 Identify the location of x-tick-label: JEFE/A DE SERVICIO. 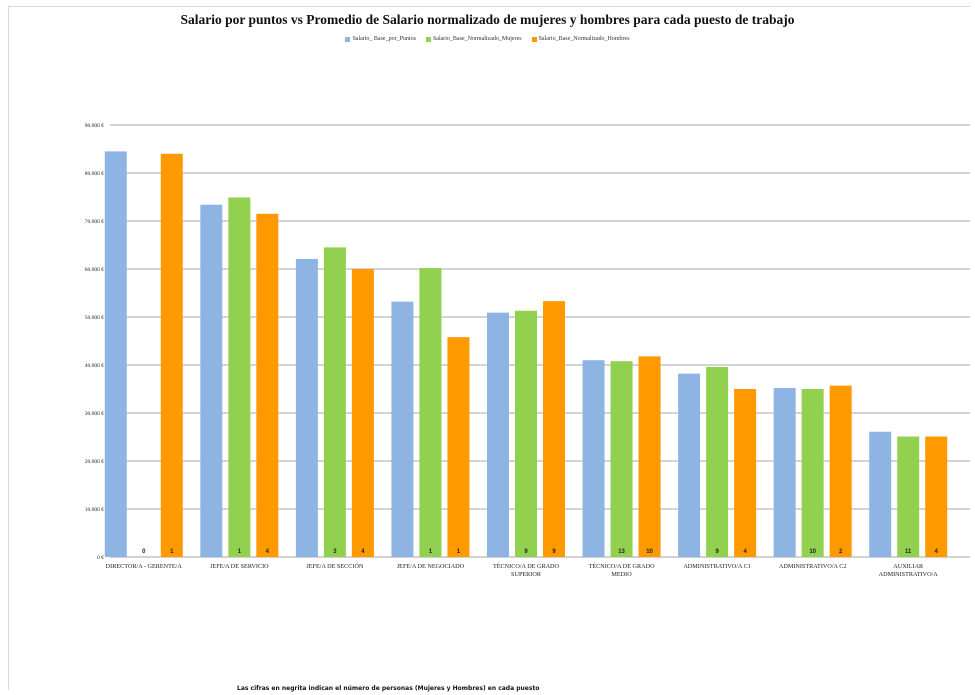
(239, 566).